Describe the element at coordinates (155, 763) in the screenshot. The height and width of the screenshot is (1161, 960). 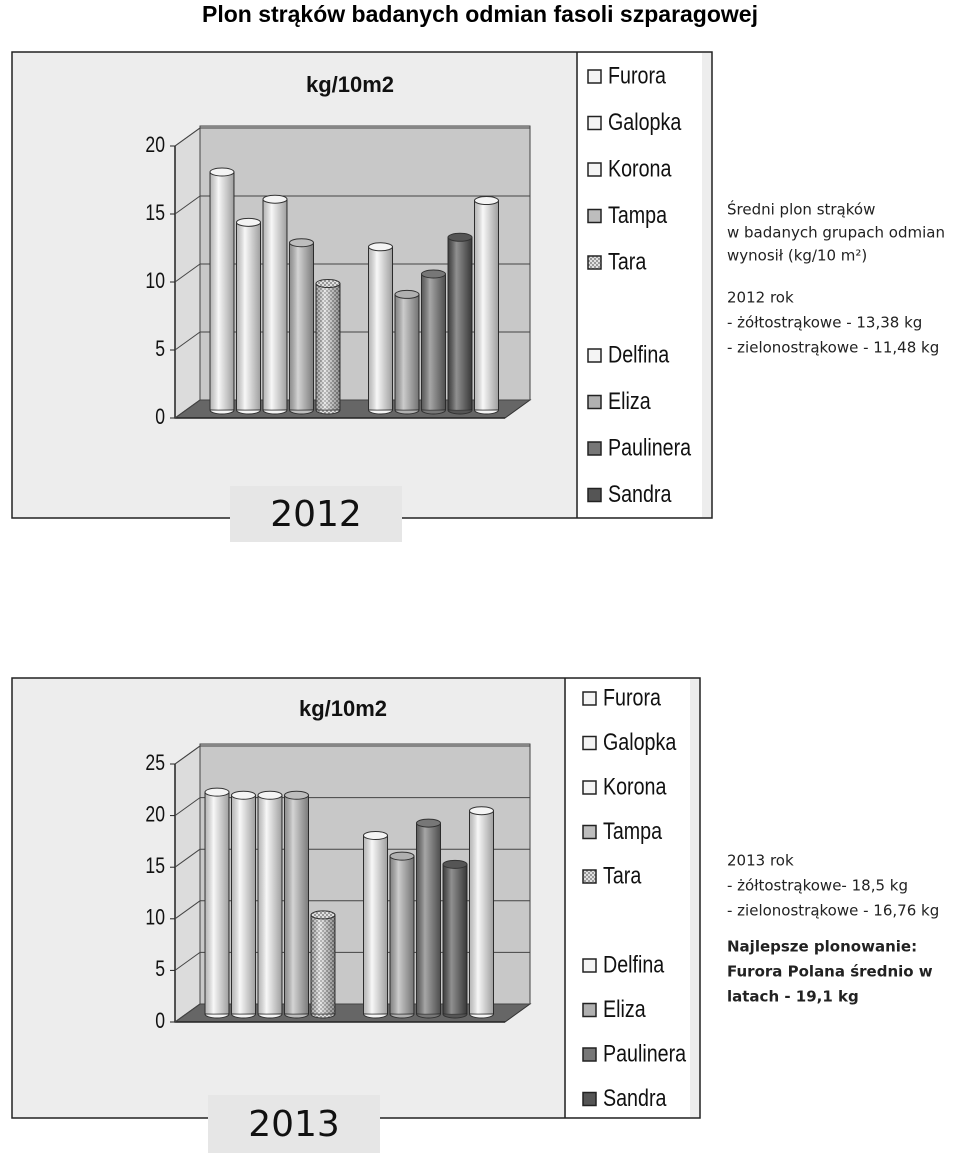
I see `y-tick-label: 25` at that location.